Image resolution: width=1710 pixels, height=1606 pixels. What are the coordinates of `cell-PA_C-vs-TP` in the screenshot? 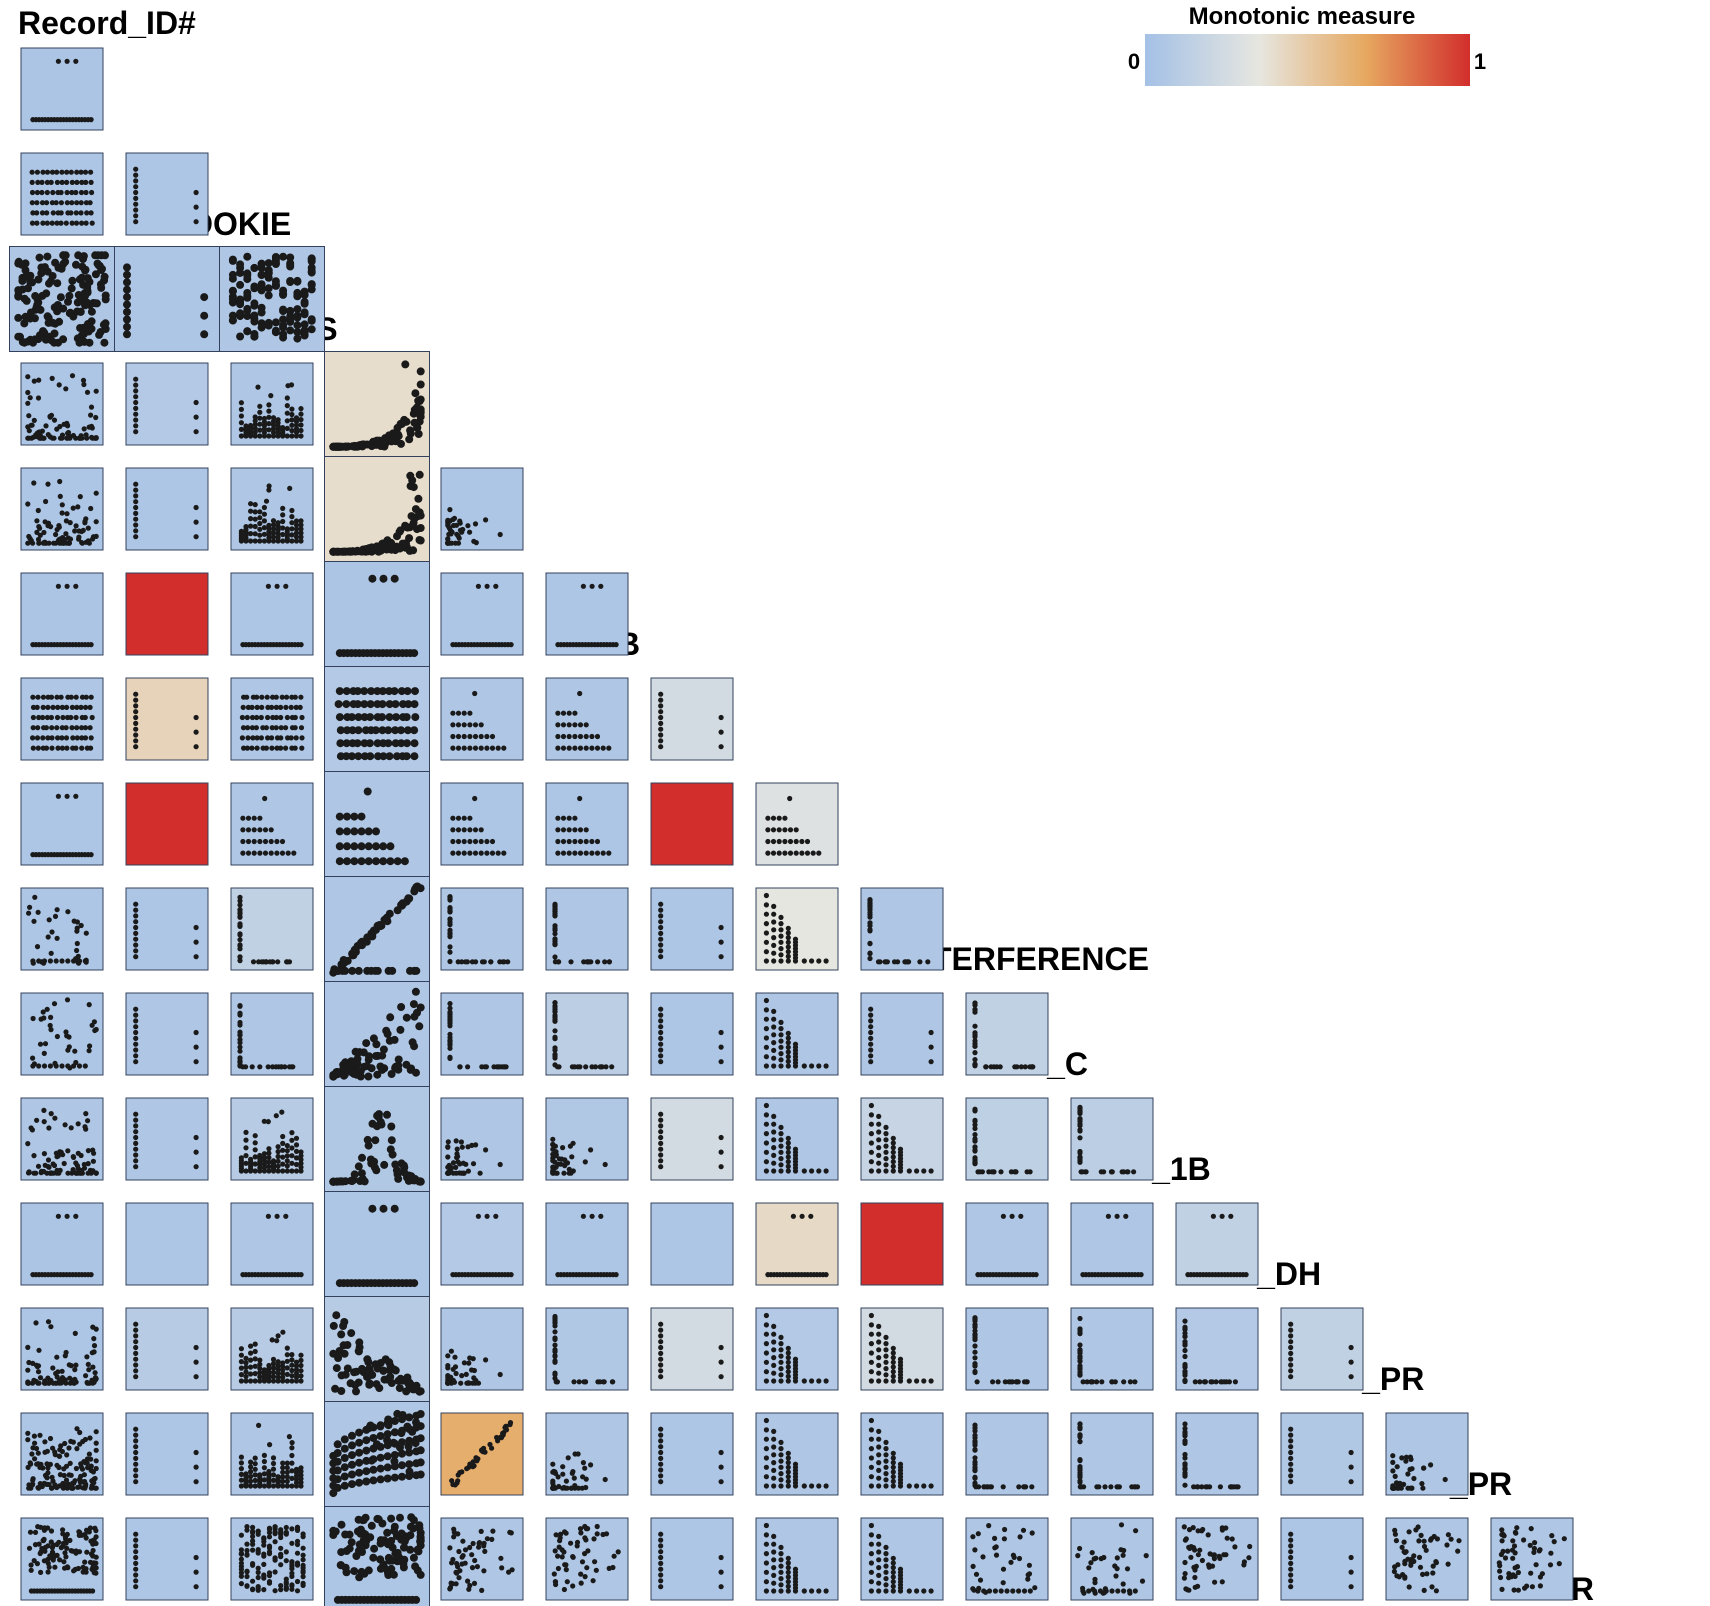 It's located at (692, 929).